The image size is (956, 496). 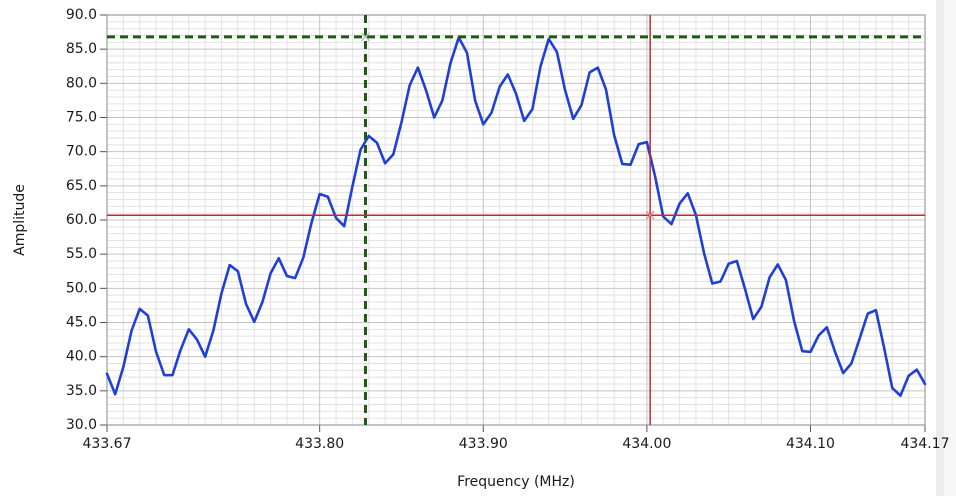 I want to click on x-tick-label: 434.00, so click(x=646, y=444).